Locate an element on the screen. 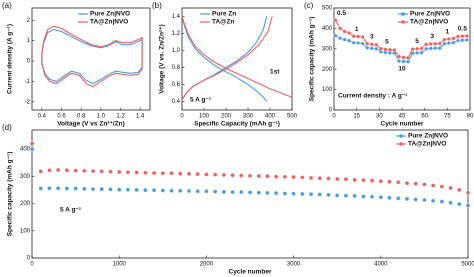 The width and height of the screenshot is (474, 277). x-tick-label: 300 is located at coordinates (248, 117).